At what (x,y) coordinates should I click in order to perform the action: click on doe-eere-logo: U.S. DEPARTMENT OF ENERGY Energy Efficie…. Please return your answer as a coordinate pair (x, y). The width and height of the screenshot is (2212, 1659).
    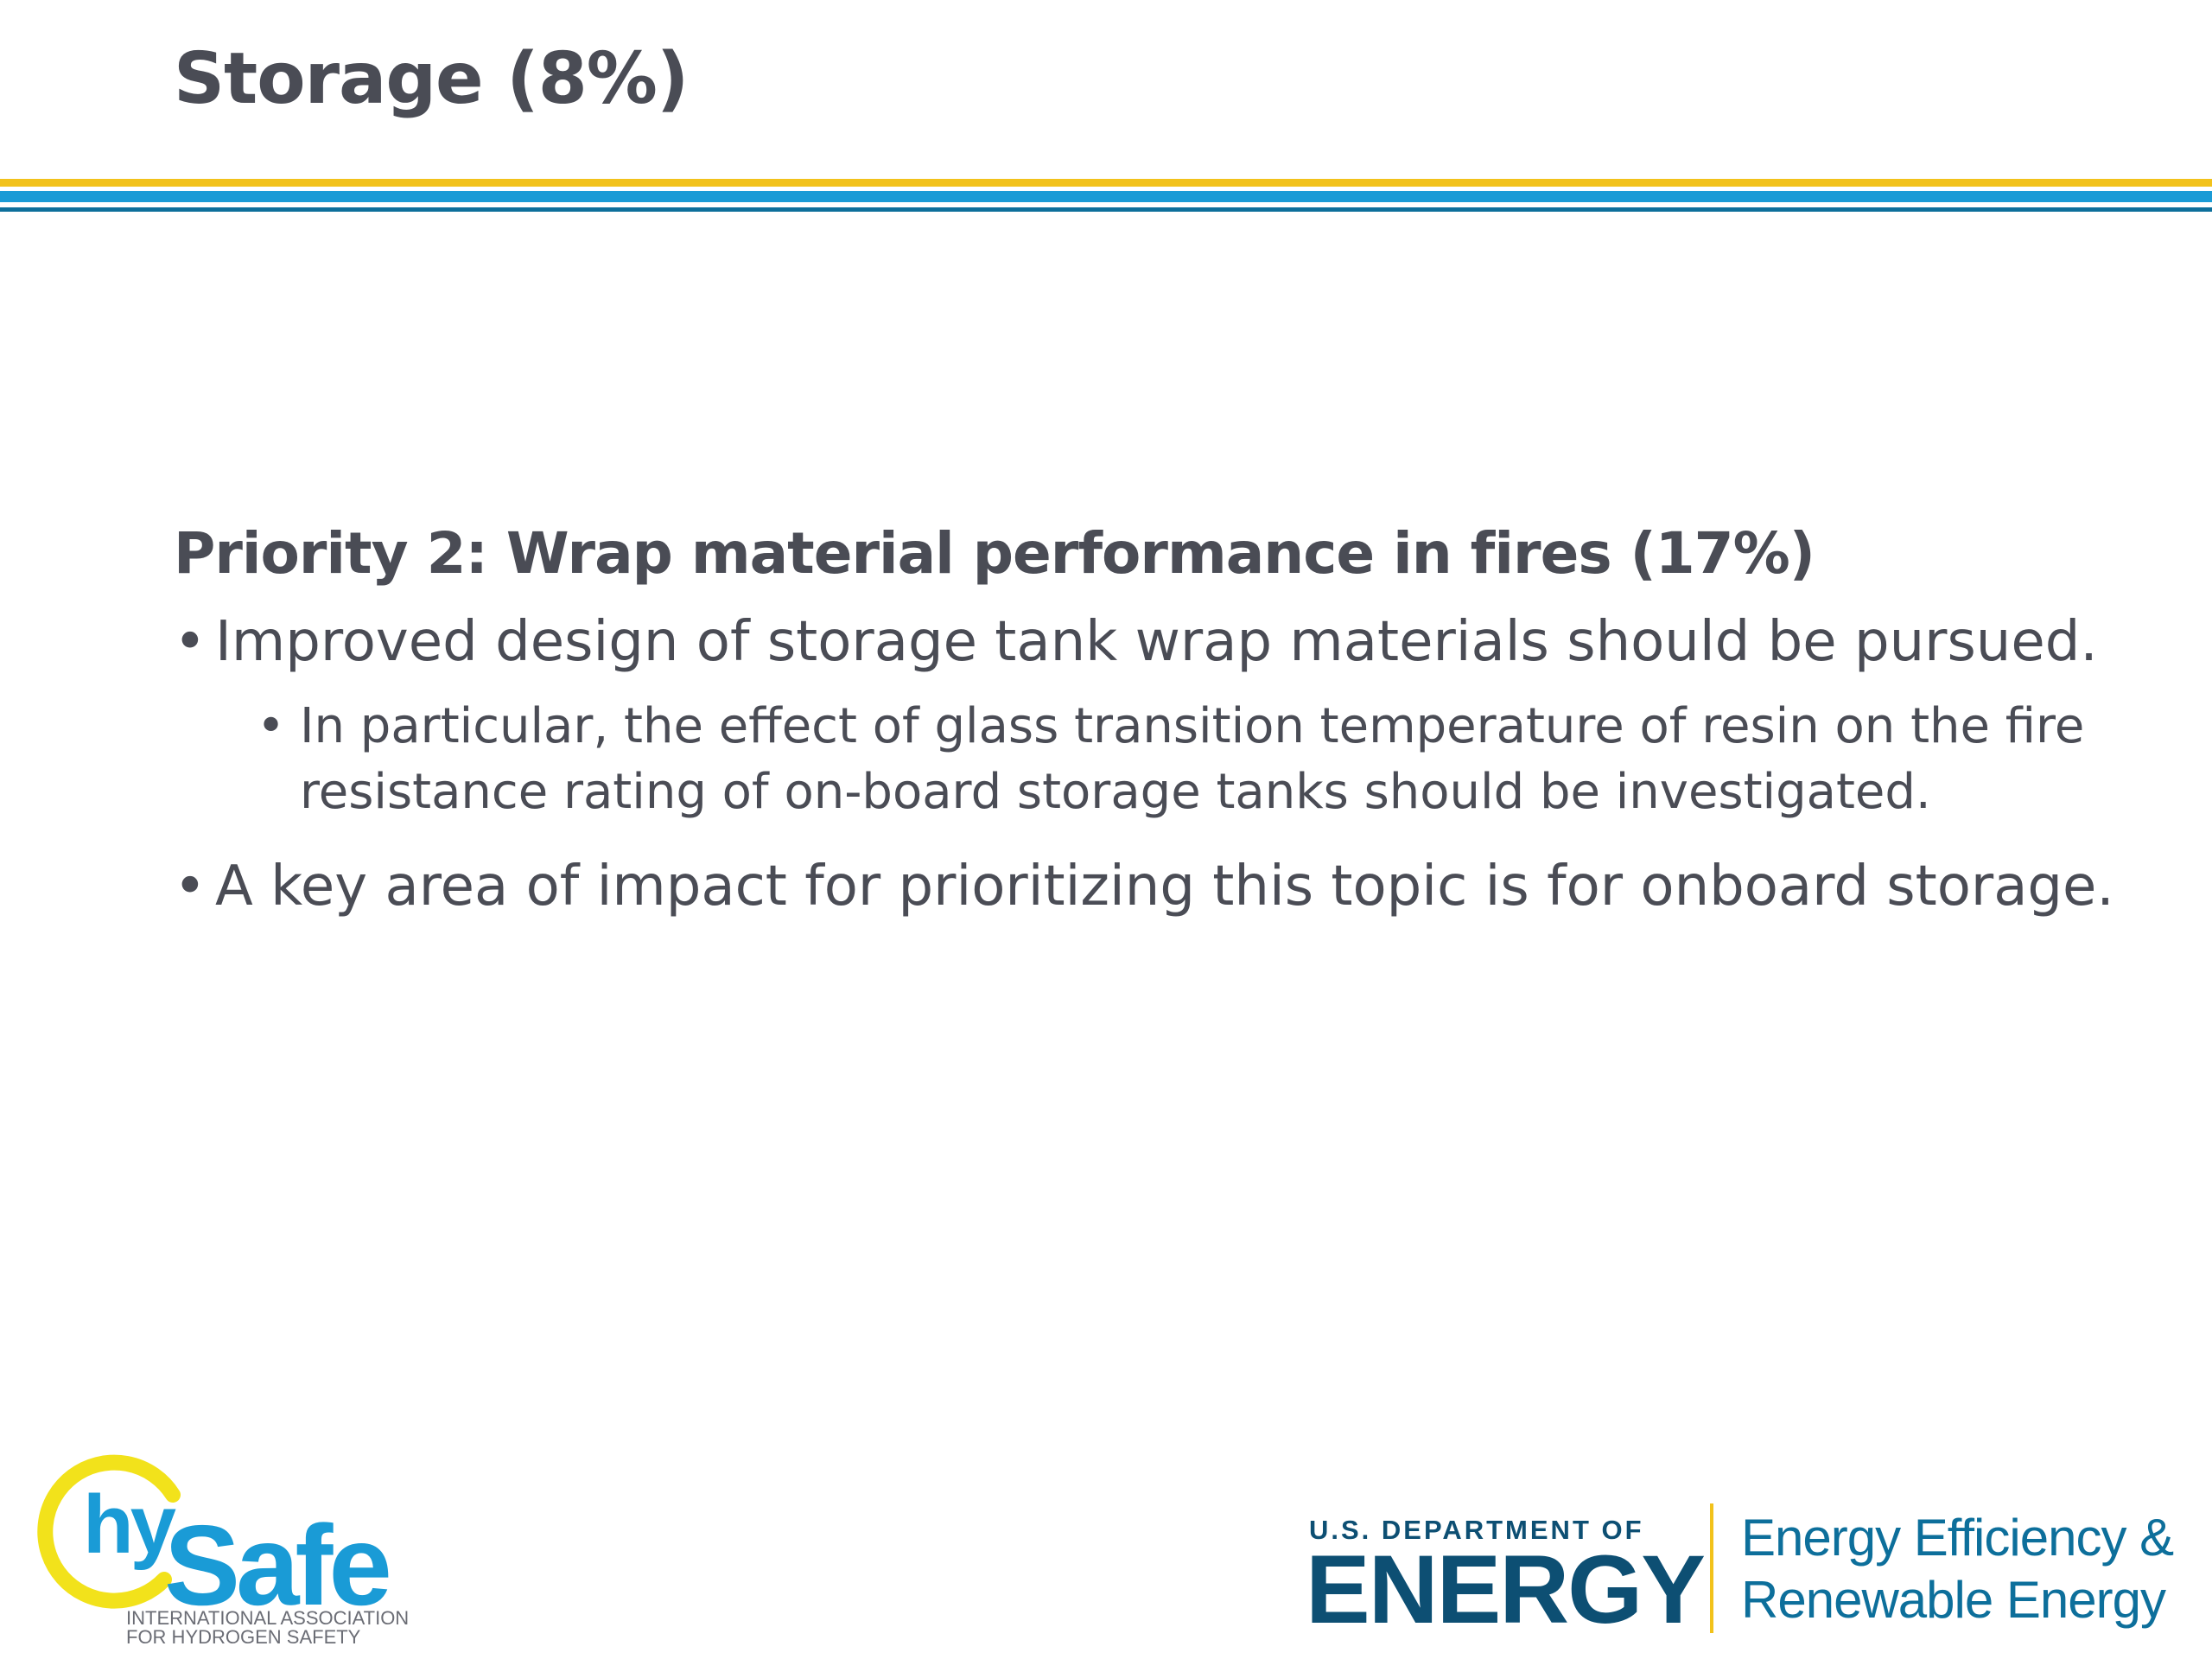
    Looking at the image, I should click on (1752, 1571).